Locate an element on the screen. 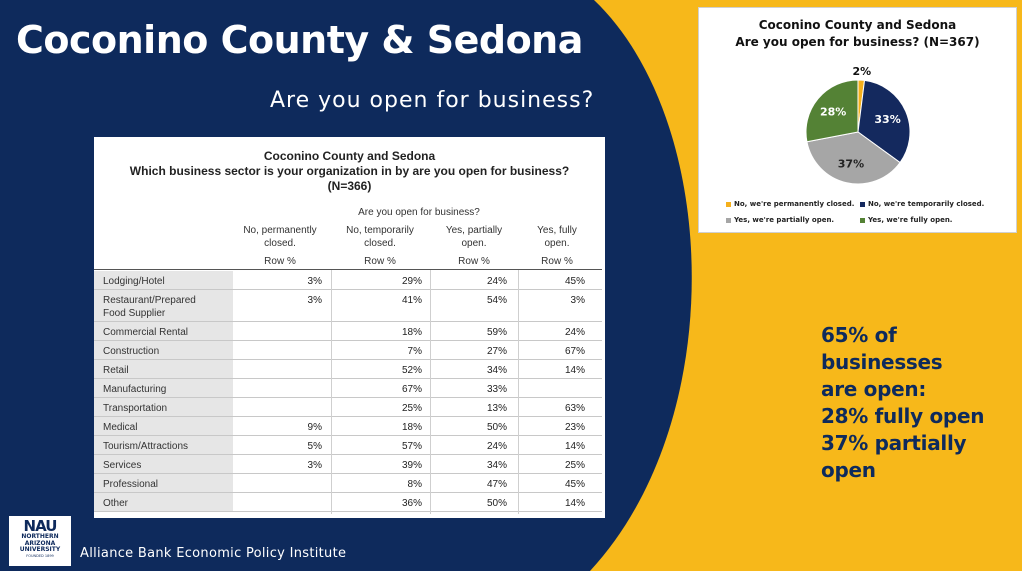 The image size is (1022, 571). column-header-temporarily-closed: No, temporarily closed. is located at coordinates (380, 237).